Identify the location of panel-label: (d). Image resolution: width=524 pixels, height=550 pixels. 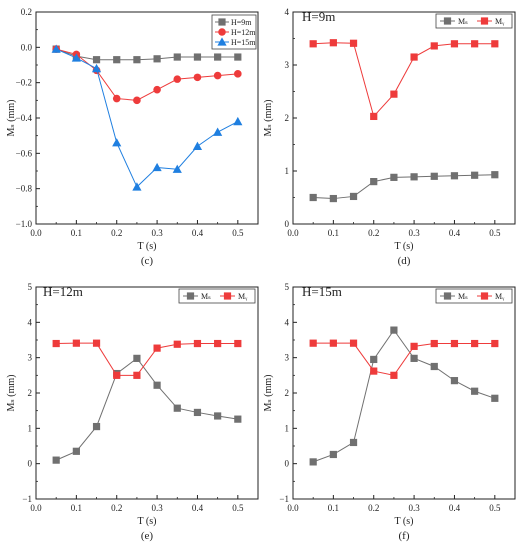
(404, 261).